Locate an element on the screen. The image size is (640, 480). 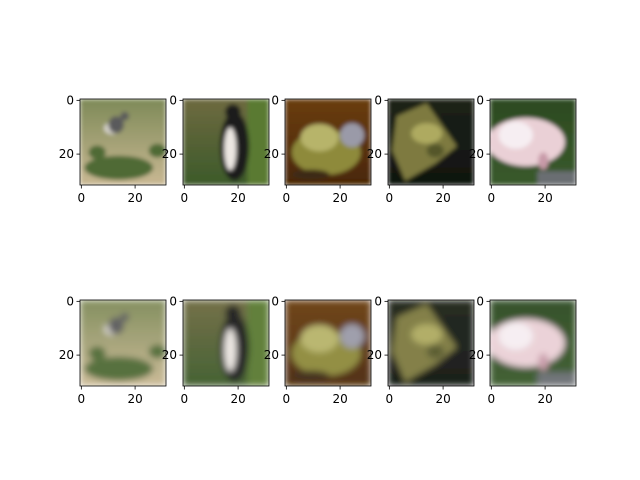
image-panel-reconstructed-flamingo: 0 20 0 20 is located at coordinates (523, 350).